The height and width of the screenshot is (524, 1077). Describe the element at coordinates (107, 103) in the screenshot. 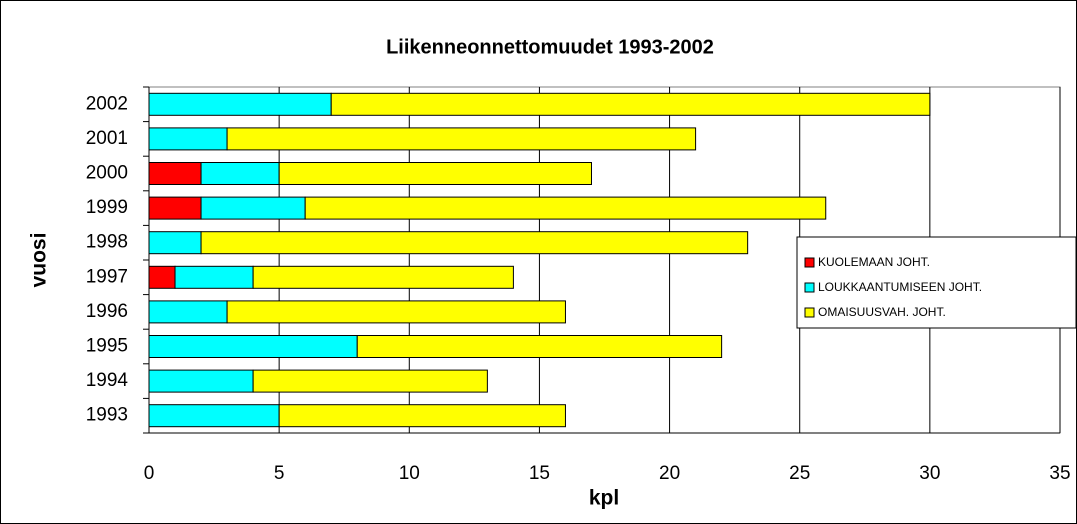

I see `y-tick-label: 2002` at that location.